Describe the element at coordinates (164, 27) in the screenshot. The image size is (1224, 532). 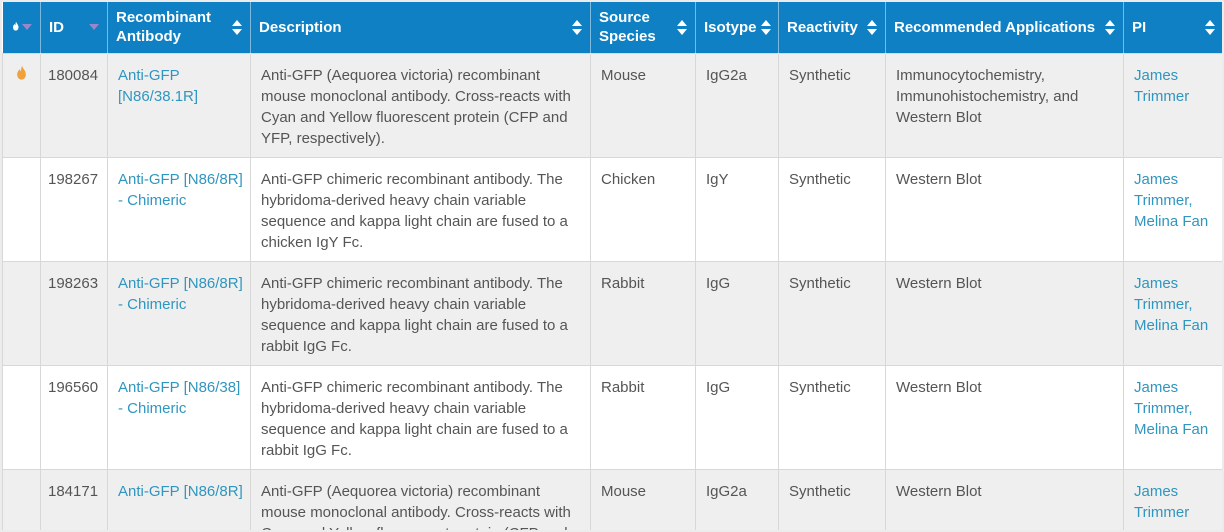
I see `column-label: Recombinant Antibody` at that location.